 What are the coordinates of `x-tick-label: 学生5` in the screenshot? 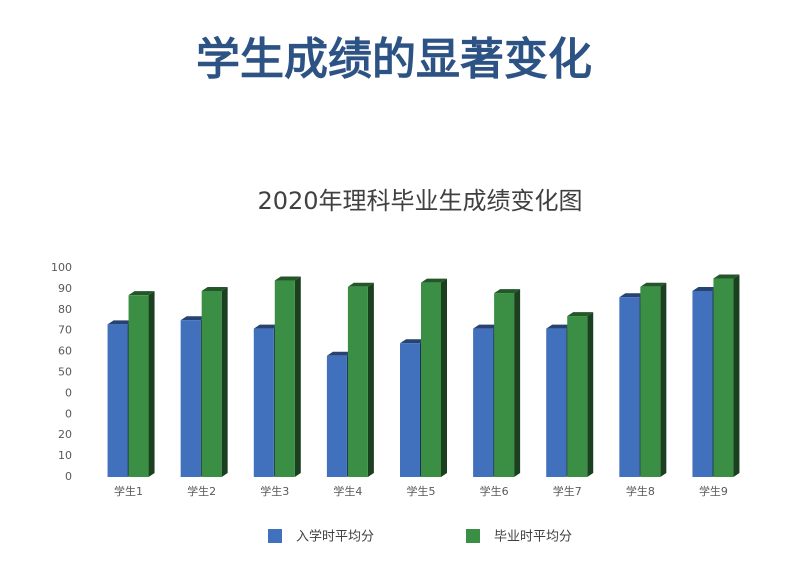 It's located at (421, 491).